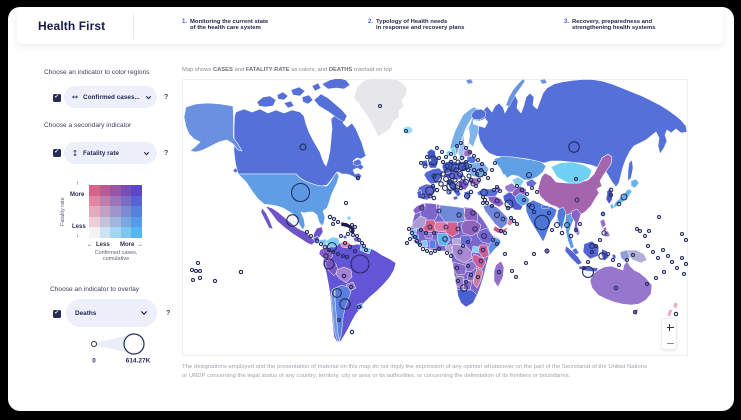  What do you see at coordinates (94, 362) in the screenshot?
I see `svg-text: 0` at bounding box center [94, 362].